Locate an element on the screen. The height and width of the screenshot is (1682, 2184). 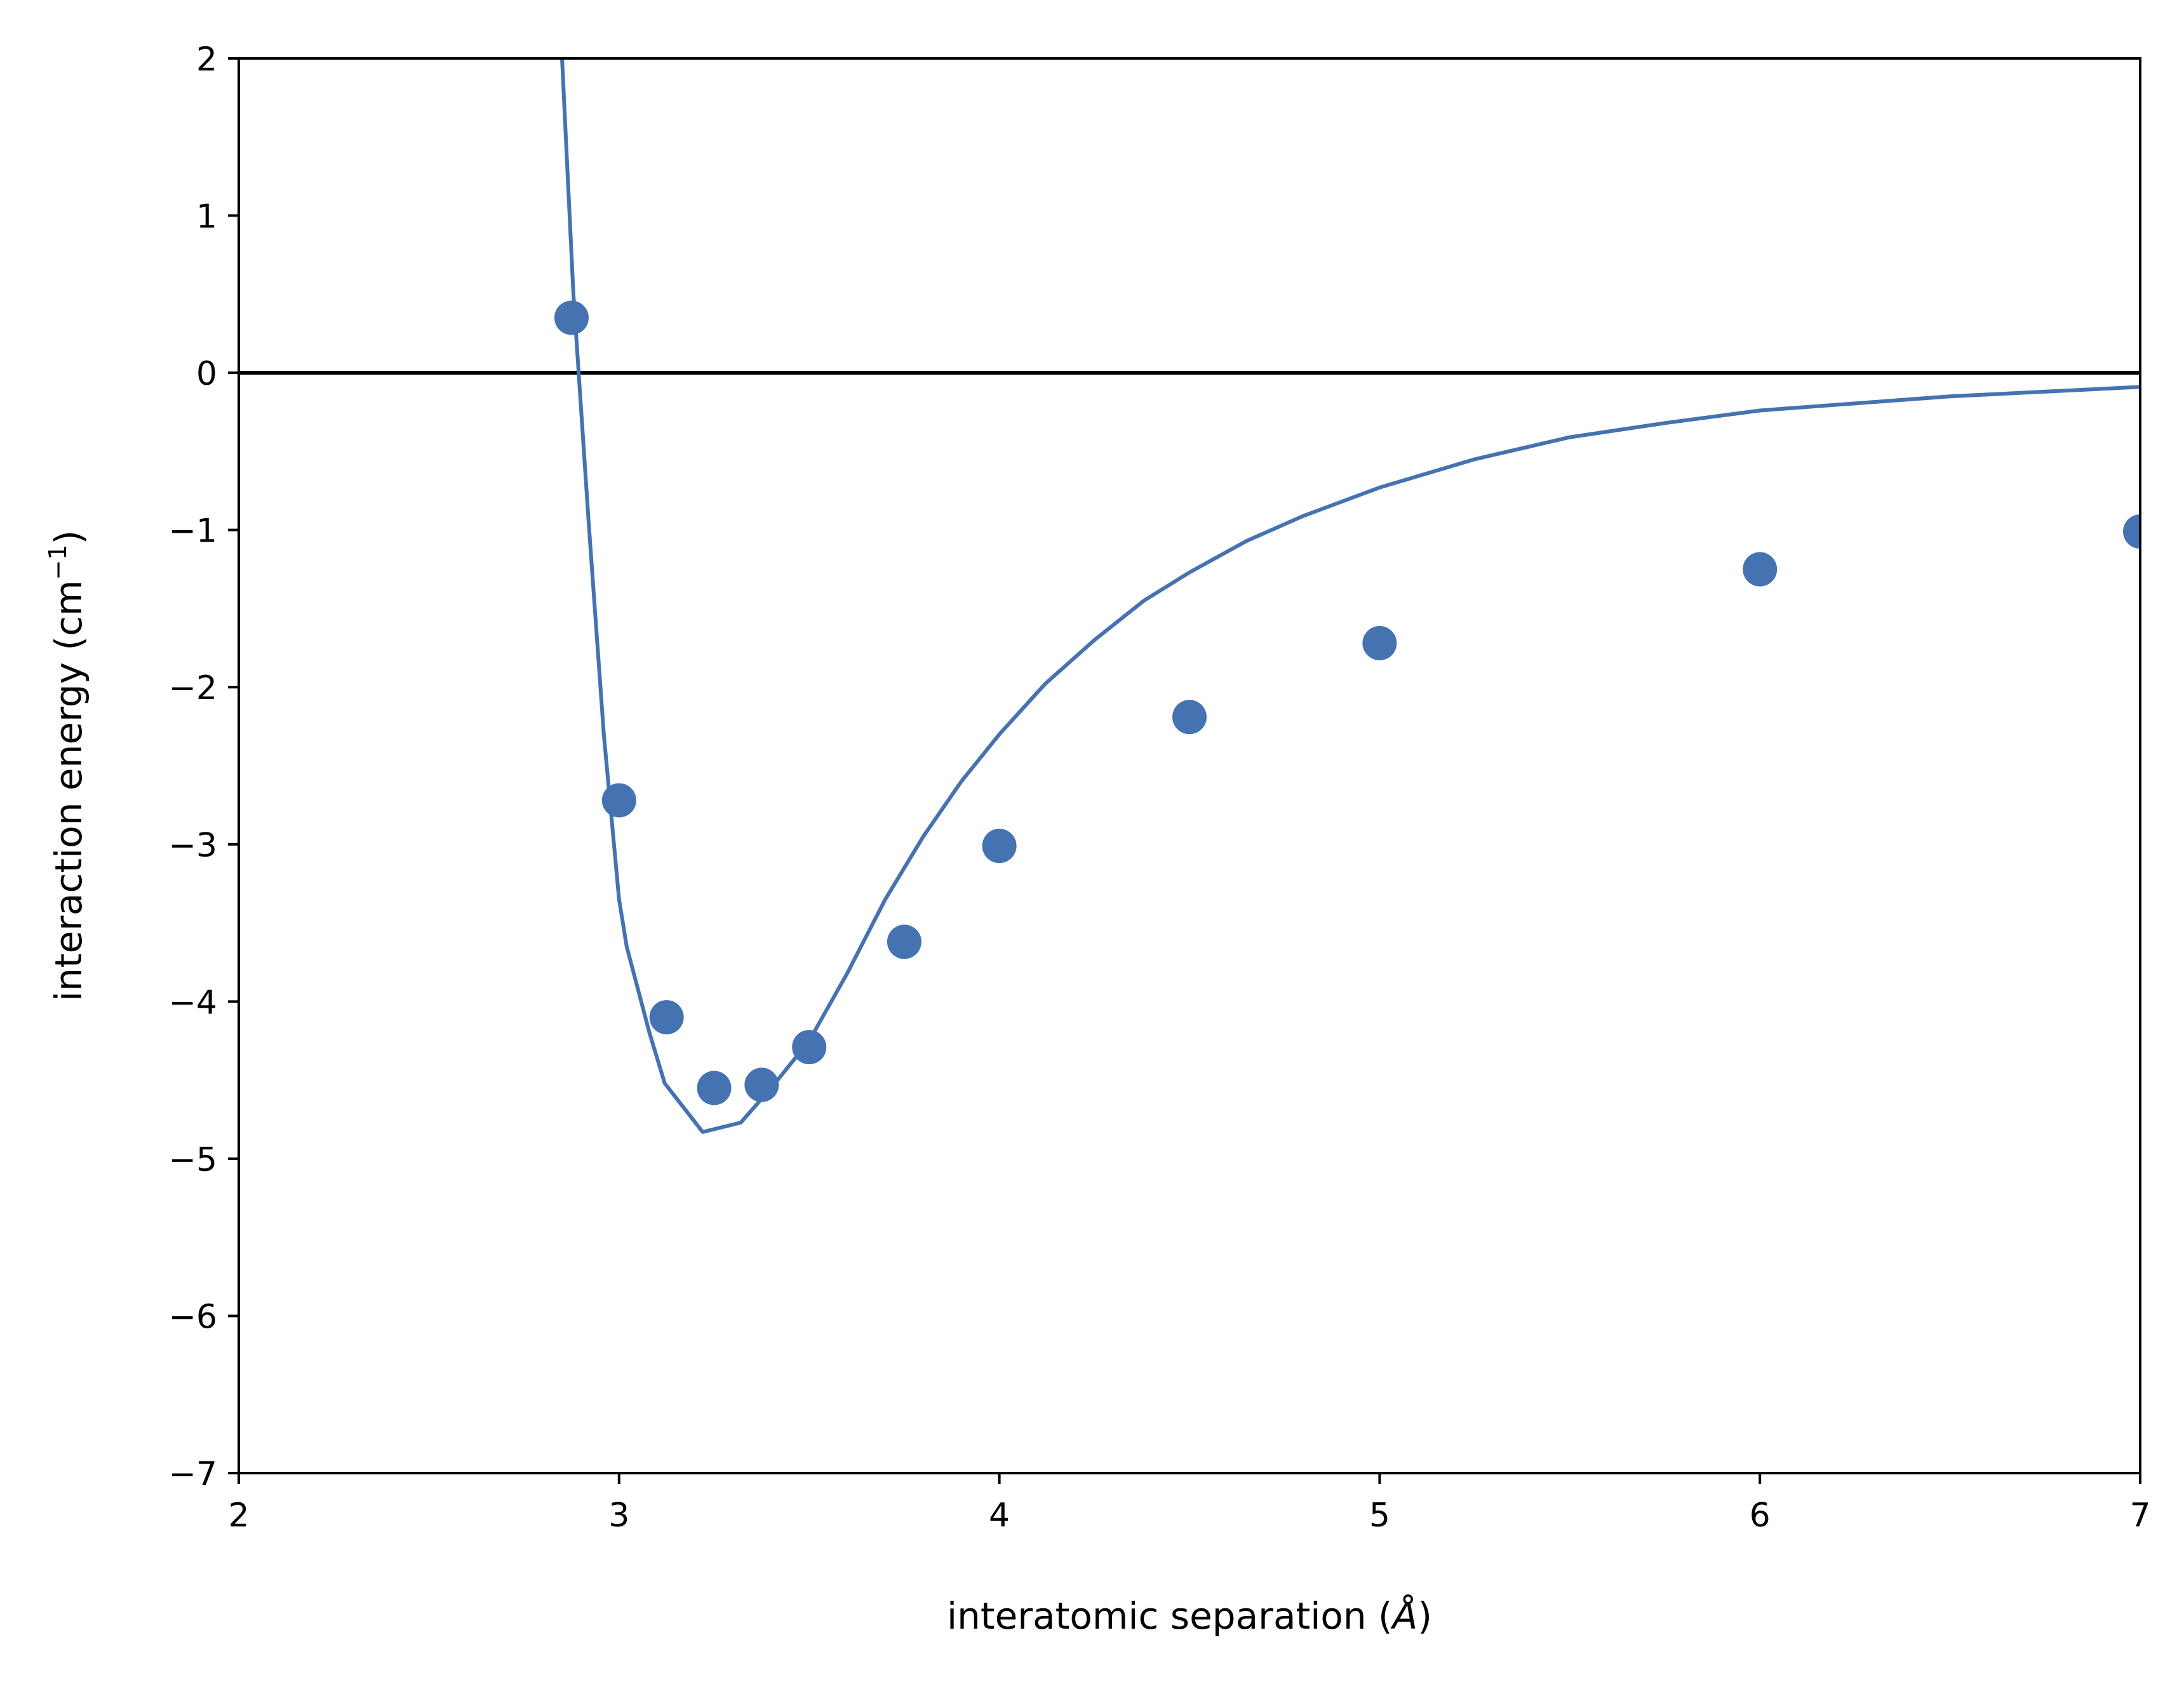
y-axis-label: interaction energy (cm−1) is located at coordinates (67, 765).